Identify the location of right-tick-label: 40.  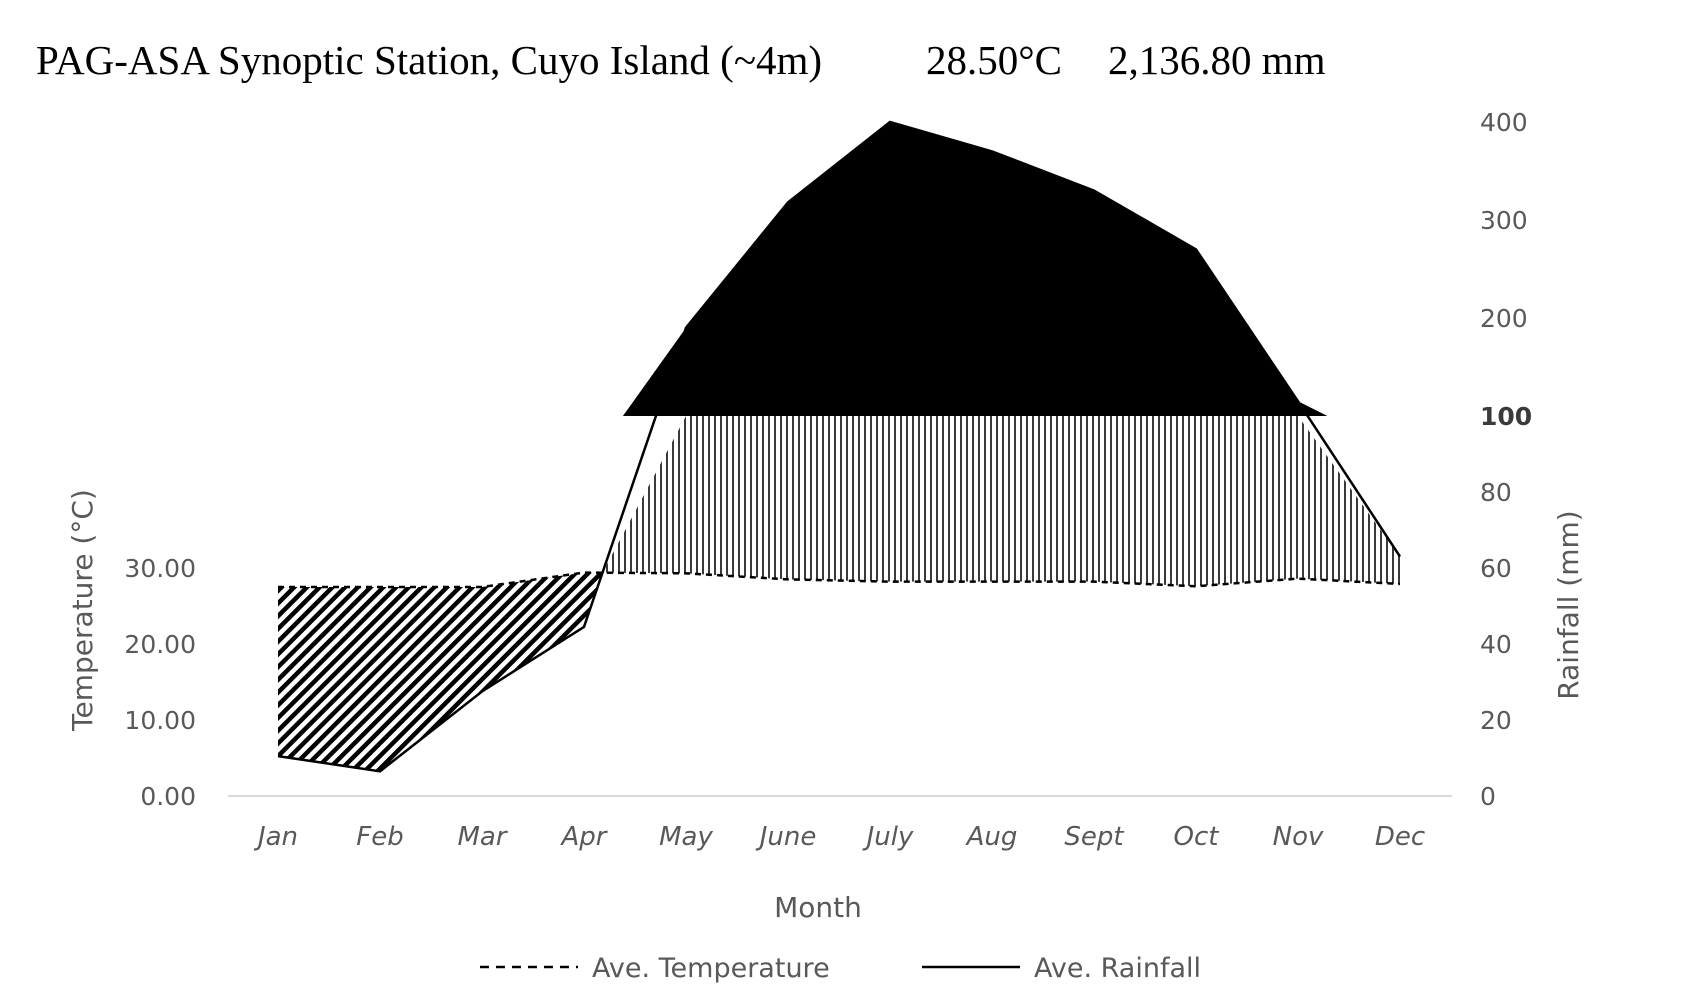
(1496, 644).